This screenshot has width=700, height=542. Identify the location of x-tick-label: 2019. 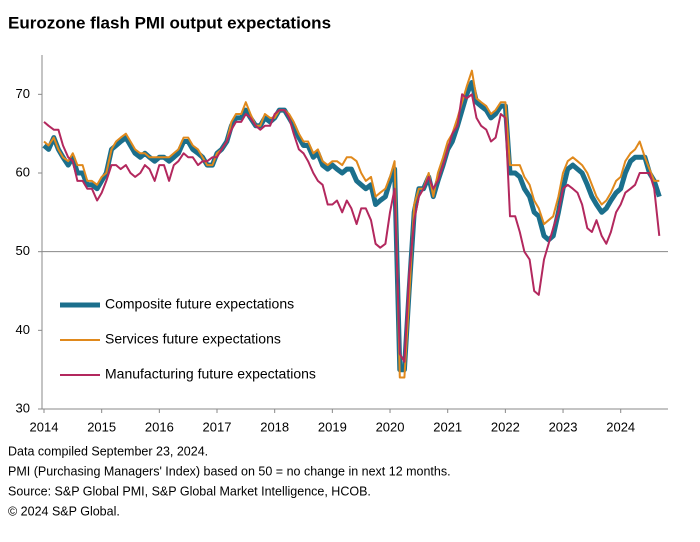
(332, 426).